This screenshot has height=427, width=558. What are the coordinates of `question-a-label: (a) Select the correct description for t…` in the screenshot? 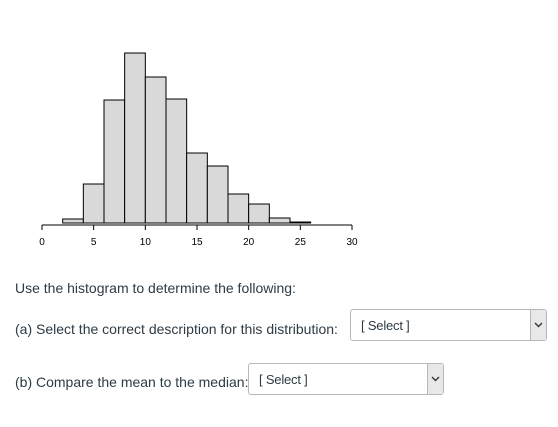 It's located at (176, 329).